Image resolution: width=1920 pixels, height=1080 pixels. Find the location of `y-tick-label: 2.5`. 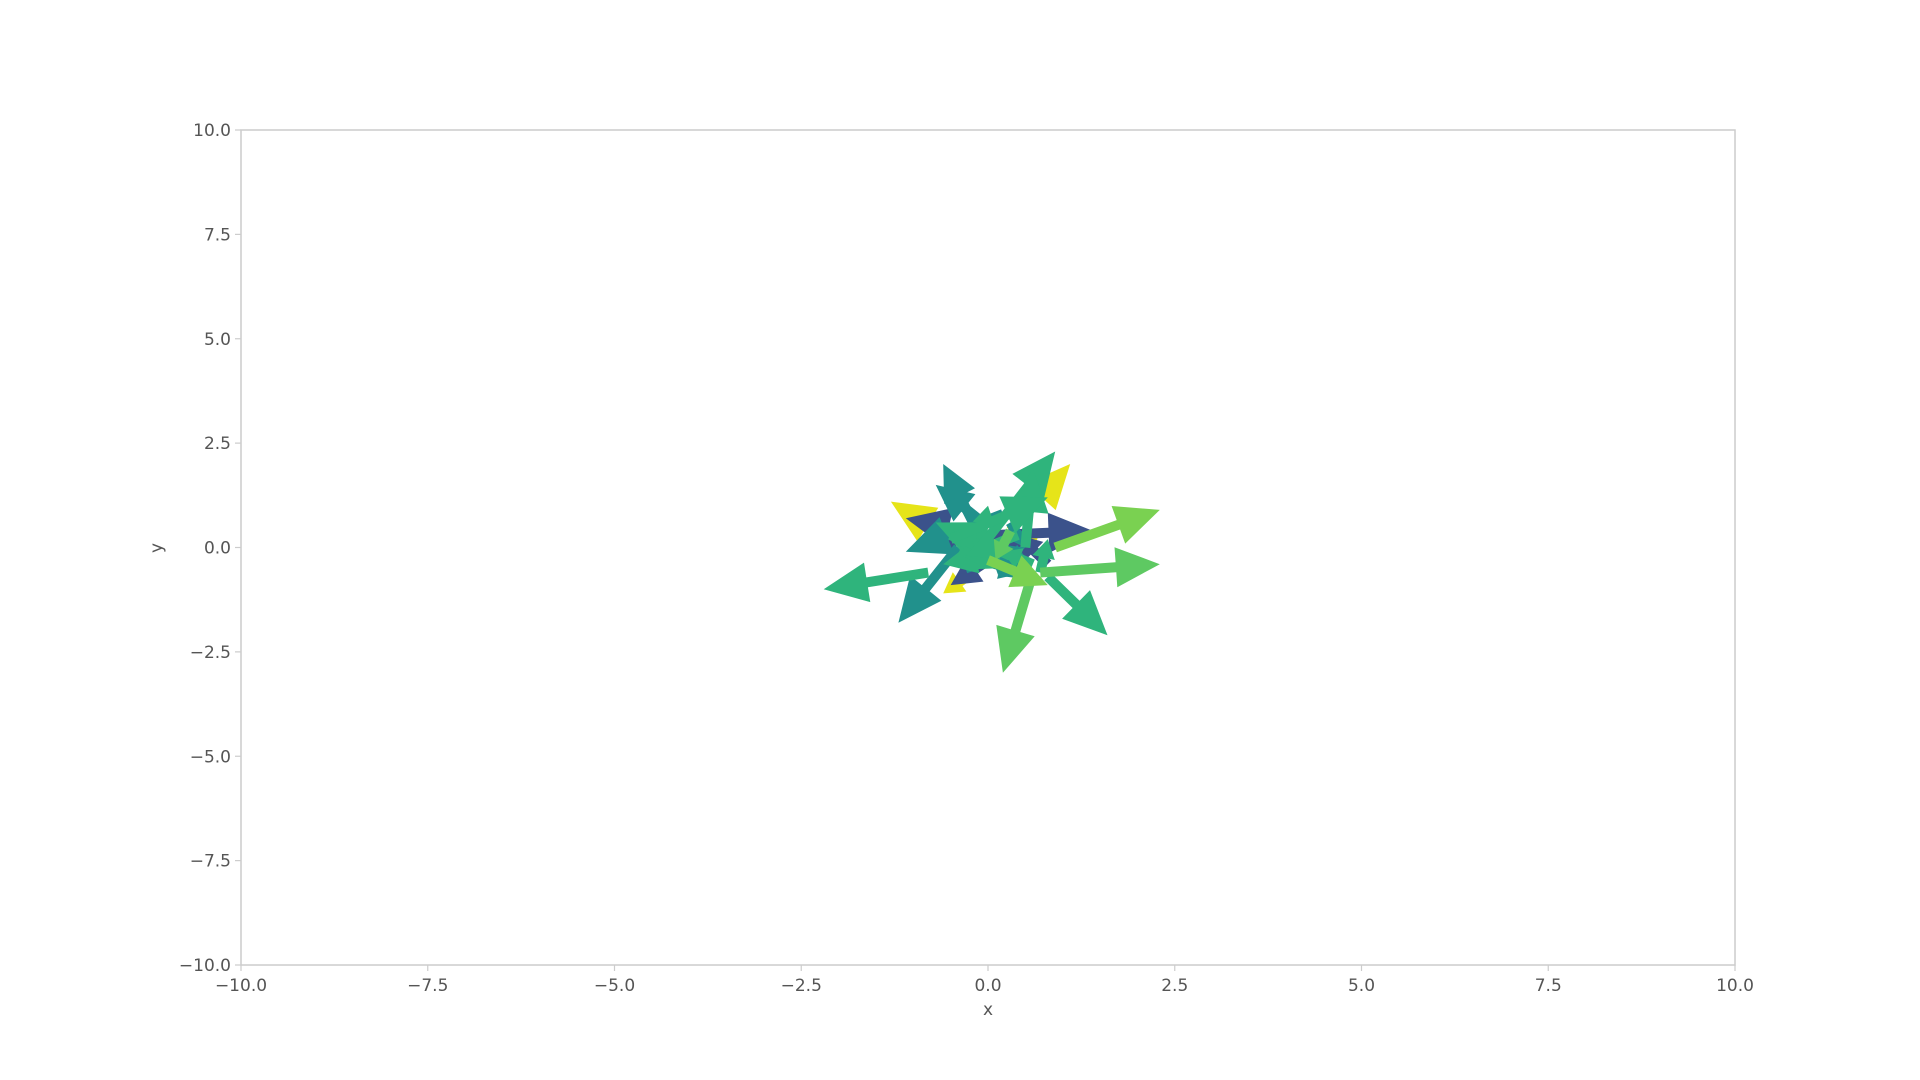

y-tick-label: 2.5 is located at coordinates (217, 444).